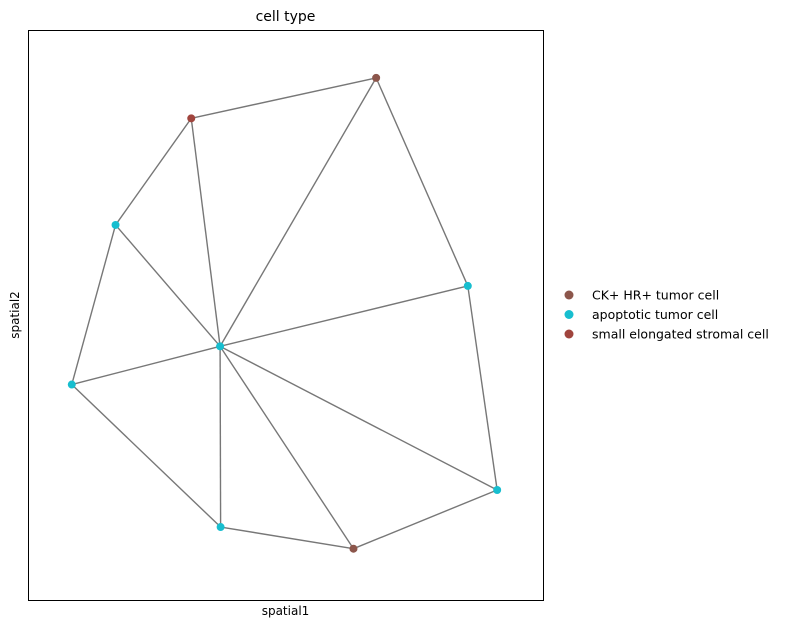 Image resolution: width=797 pixels, height=628 pixels. I want to click on chart-title: cell type, so click(286, 17).